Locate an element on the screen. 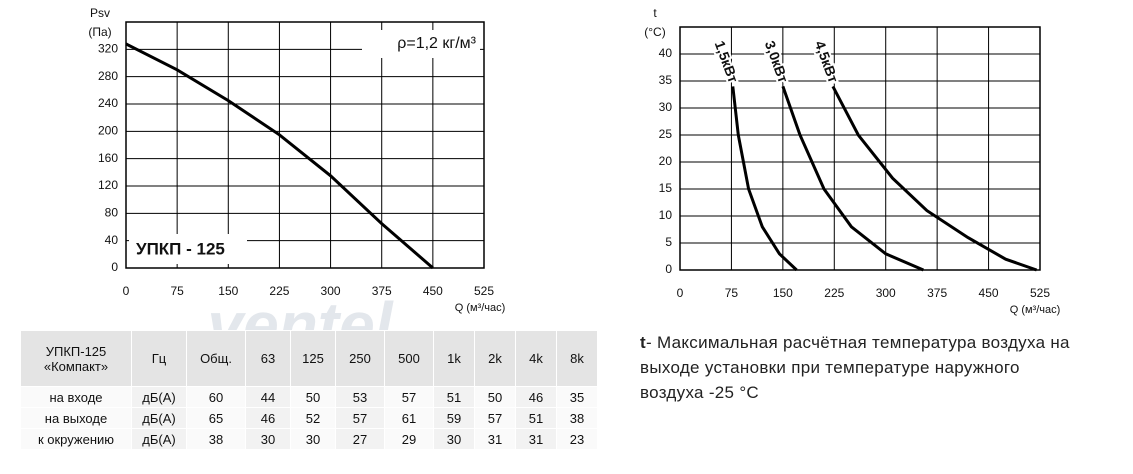 The height and width of the screenshot is (474, 1133). table-cell: 44 is located at coordinates (268, 397).